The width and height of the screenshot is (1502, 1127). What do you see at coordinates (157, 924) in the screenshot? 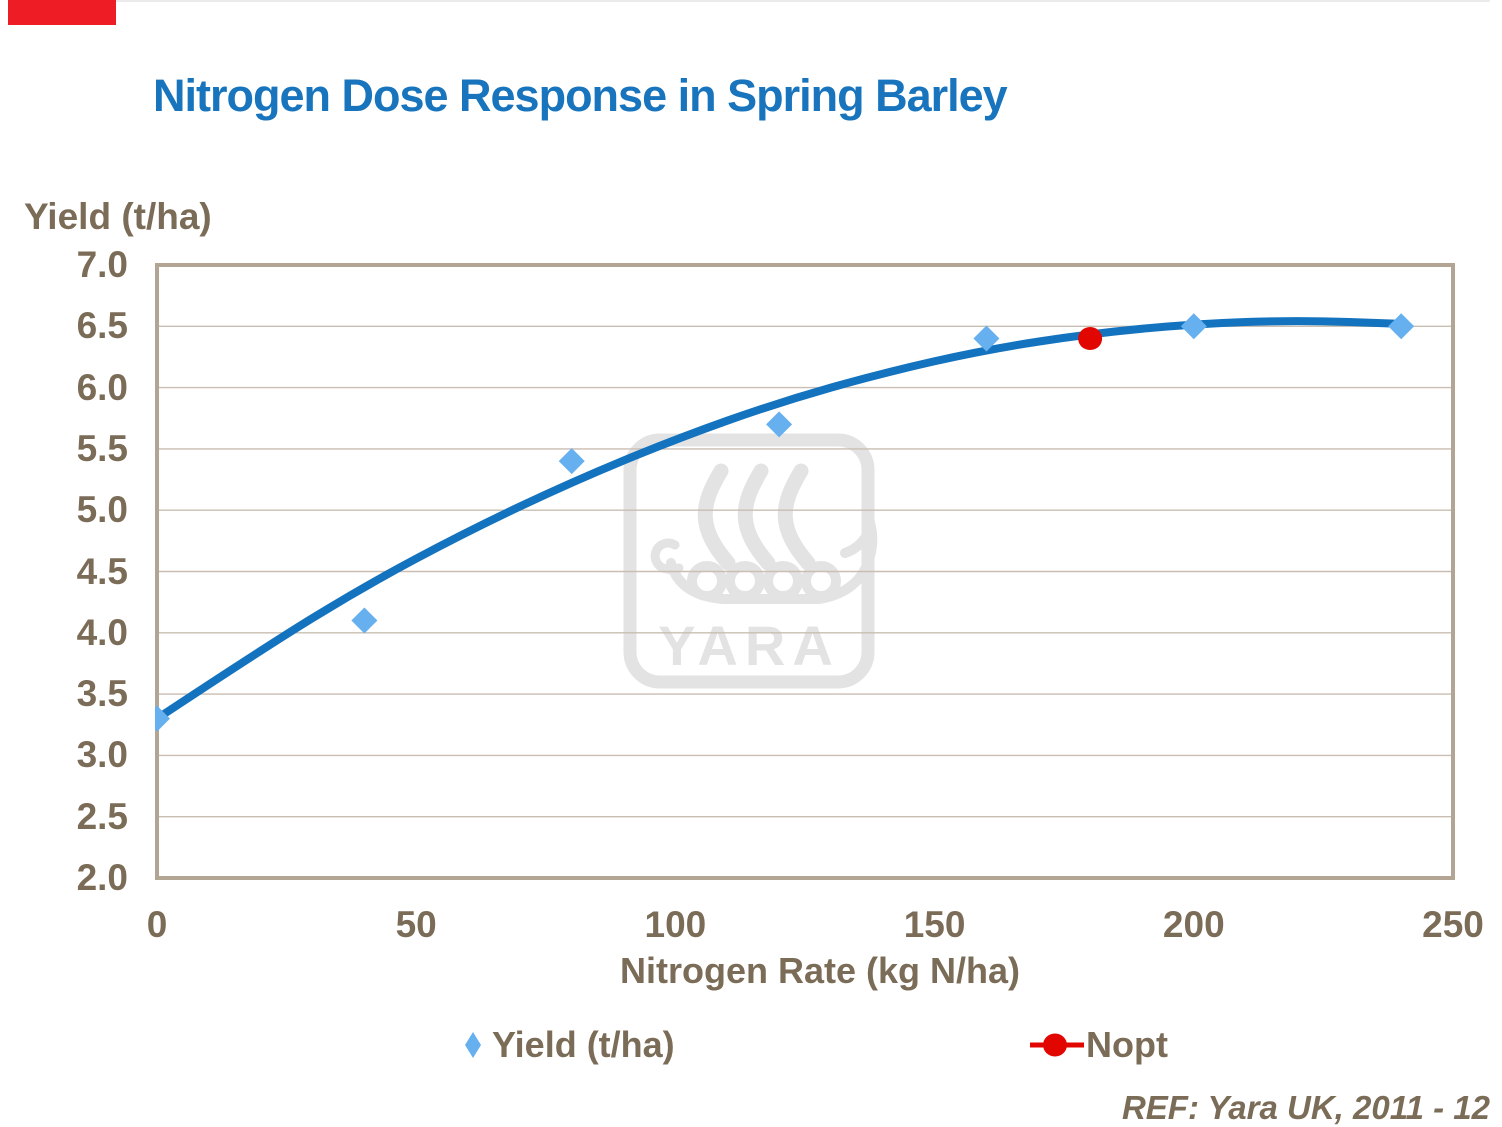
I see `x-tick-label: 0` at bounding box center [157, 924].